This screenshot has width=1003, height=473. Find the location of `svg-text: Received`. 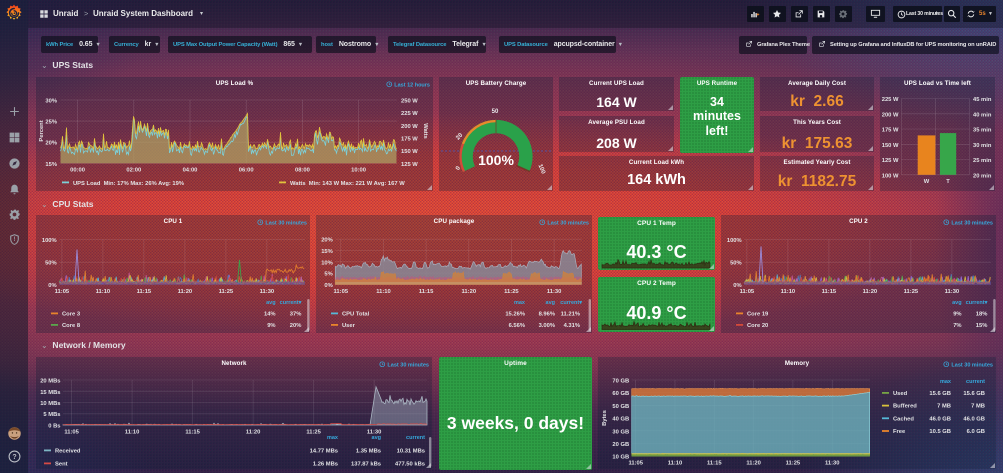

svg-text: Received is located at coordinates (68, 452).